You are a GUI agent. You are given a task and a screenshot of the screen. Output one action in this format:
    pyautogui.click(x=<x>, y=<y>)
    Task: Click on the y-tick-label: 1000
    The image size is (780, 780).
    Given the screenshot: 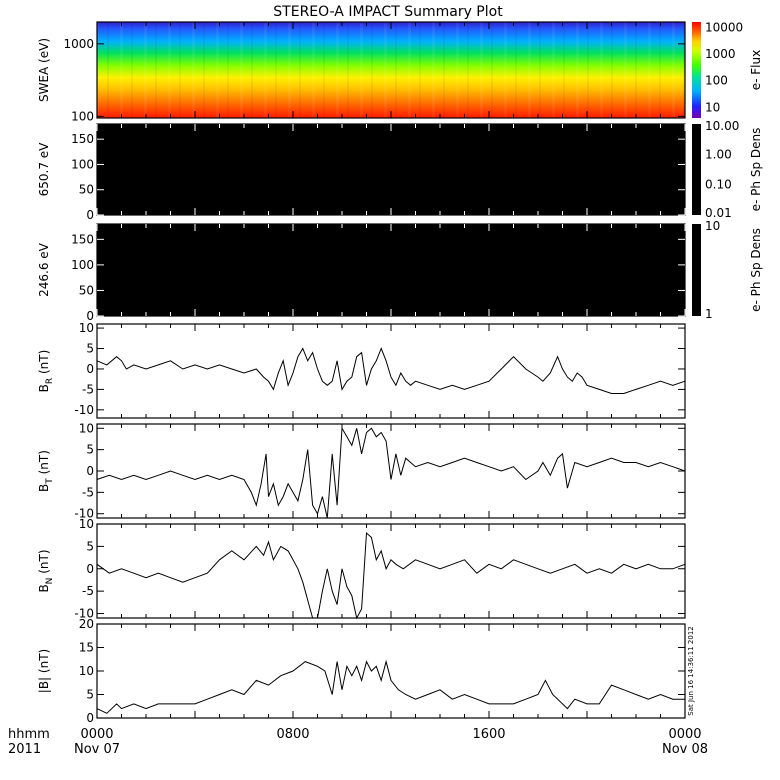 What is the action you would take?
    pyautogui.click(x=78, y=44)
    